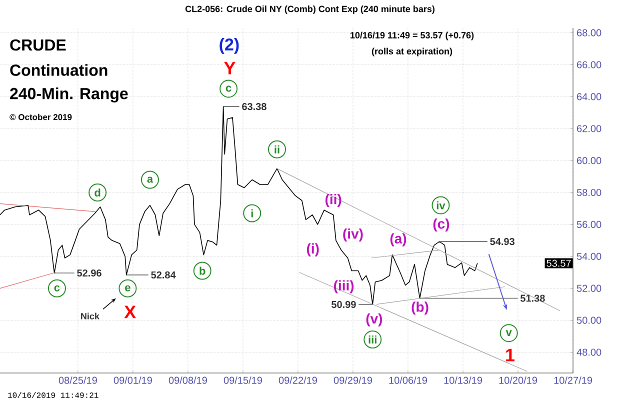  I want to click on annotation: b, so click(203, 270).